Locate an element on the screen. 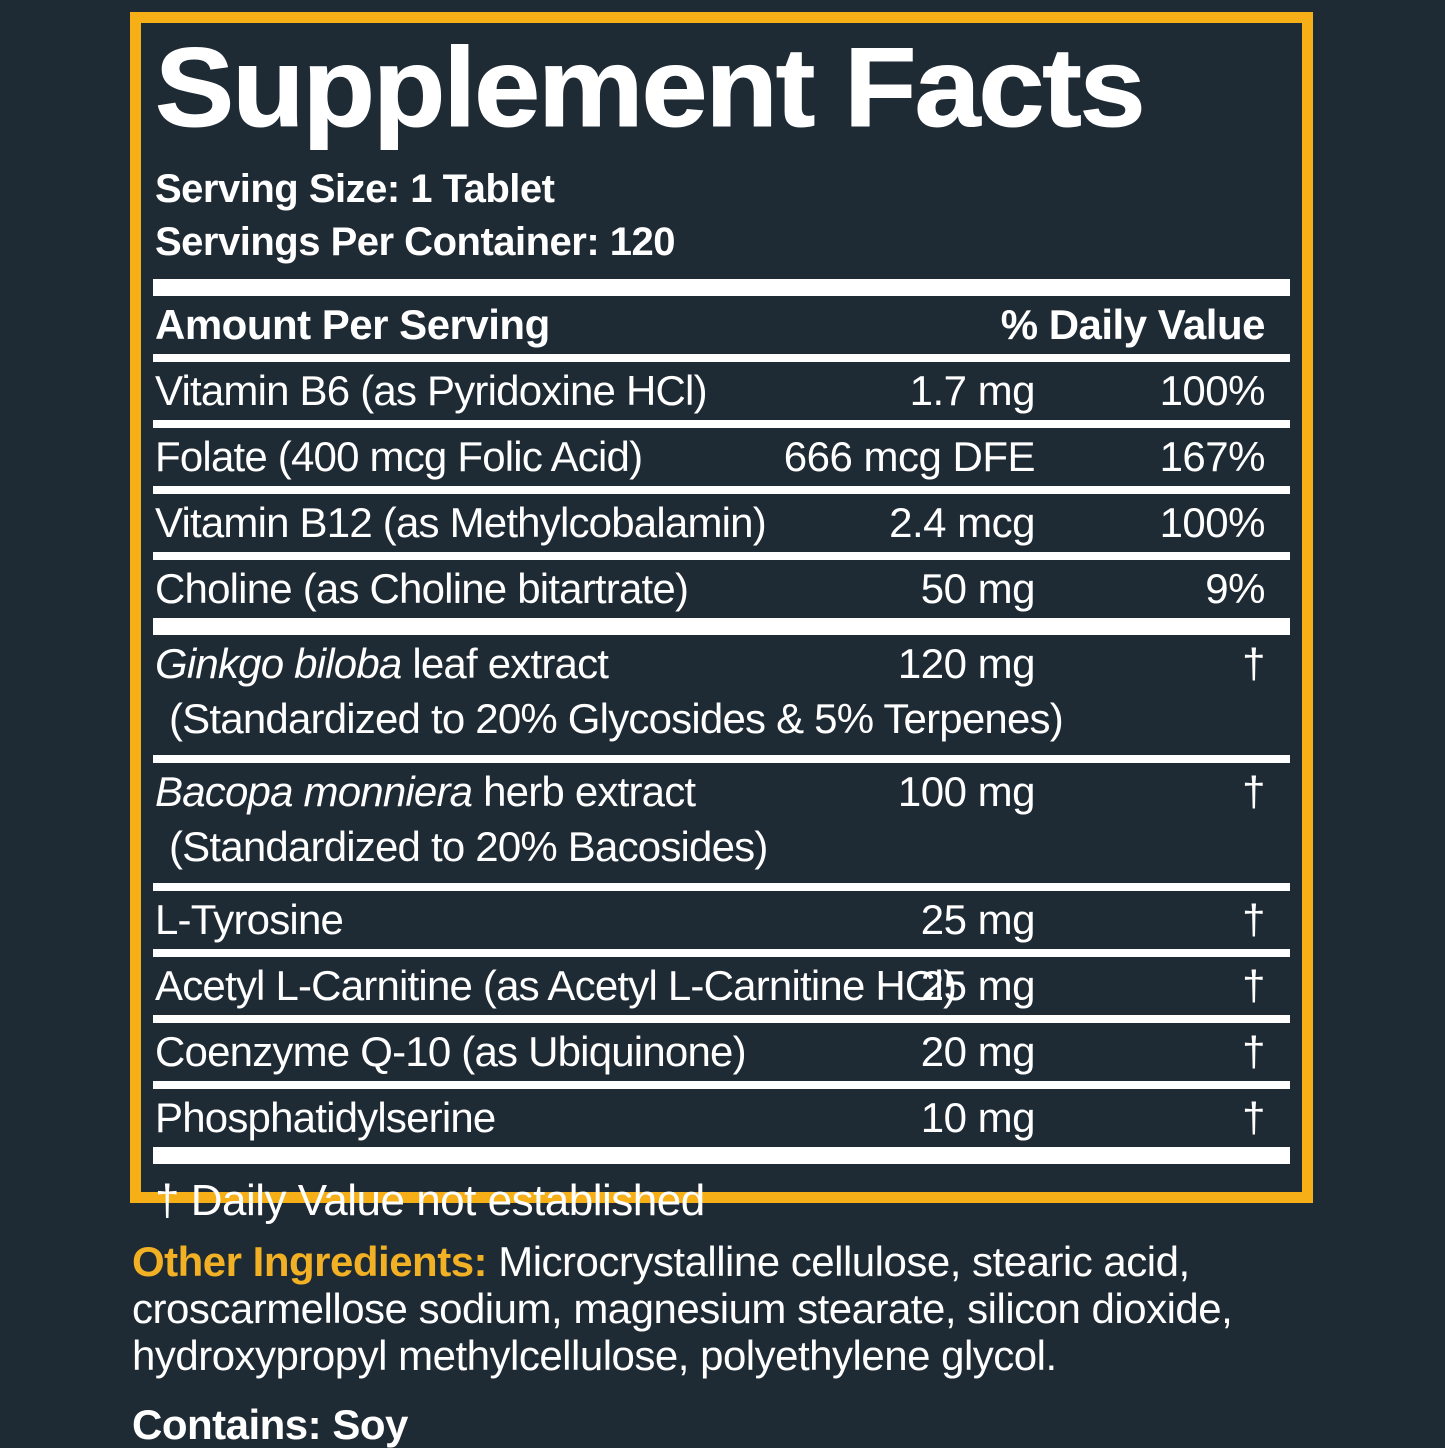 Image resolution: width=1445 pixels, height=1448 pixels. table-row: Coenzyme Q-10 (as Ubiquinone) 20 mg † is located at coordinates (721, 1052).